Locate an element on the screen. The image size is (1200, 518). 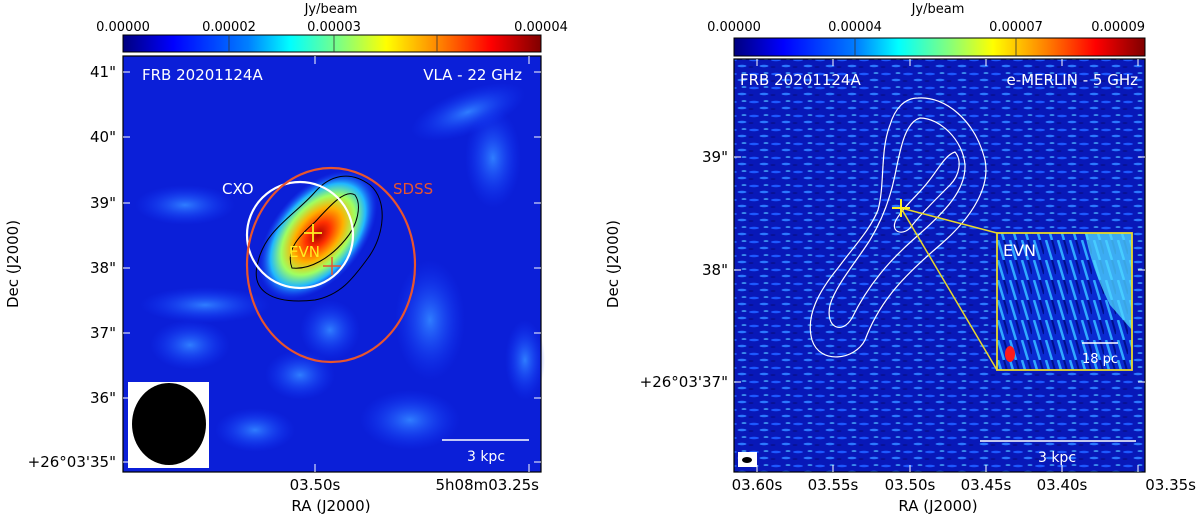
right-ylabel: Dec (J2000) is located at coordinates (613, 264).